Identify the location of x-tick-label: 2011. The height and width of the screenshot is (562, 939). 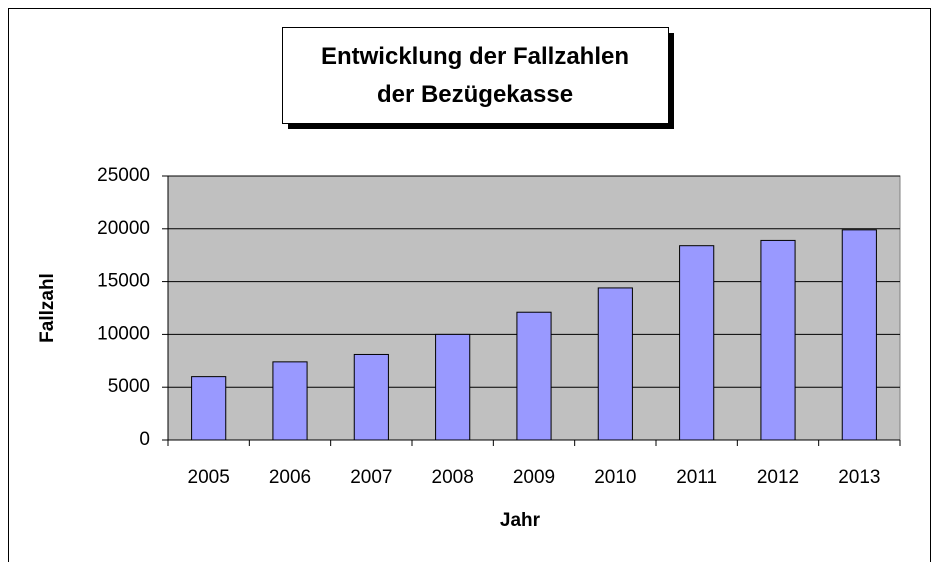
(696, 477).